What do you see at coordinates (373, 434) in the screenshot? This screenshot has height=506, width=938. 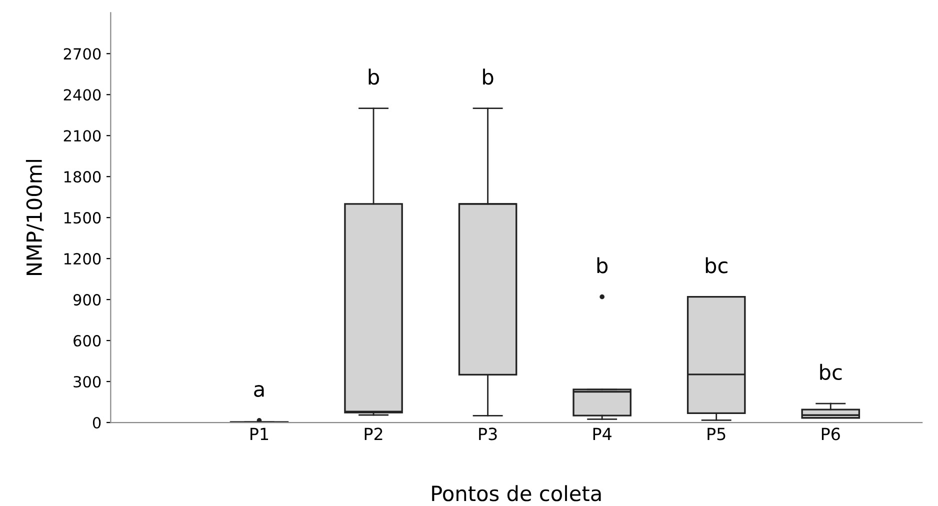 I see `x-tick-label: P2` at bounding box center [373, 434].